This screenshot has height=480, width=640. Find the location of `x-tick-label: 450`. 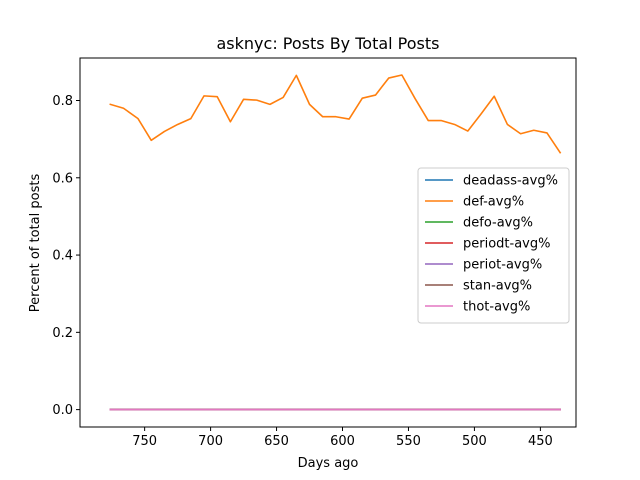

x-tick-label: 450 is located at coordinates (540, 441).